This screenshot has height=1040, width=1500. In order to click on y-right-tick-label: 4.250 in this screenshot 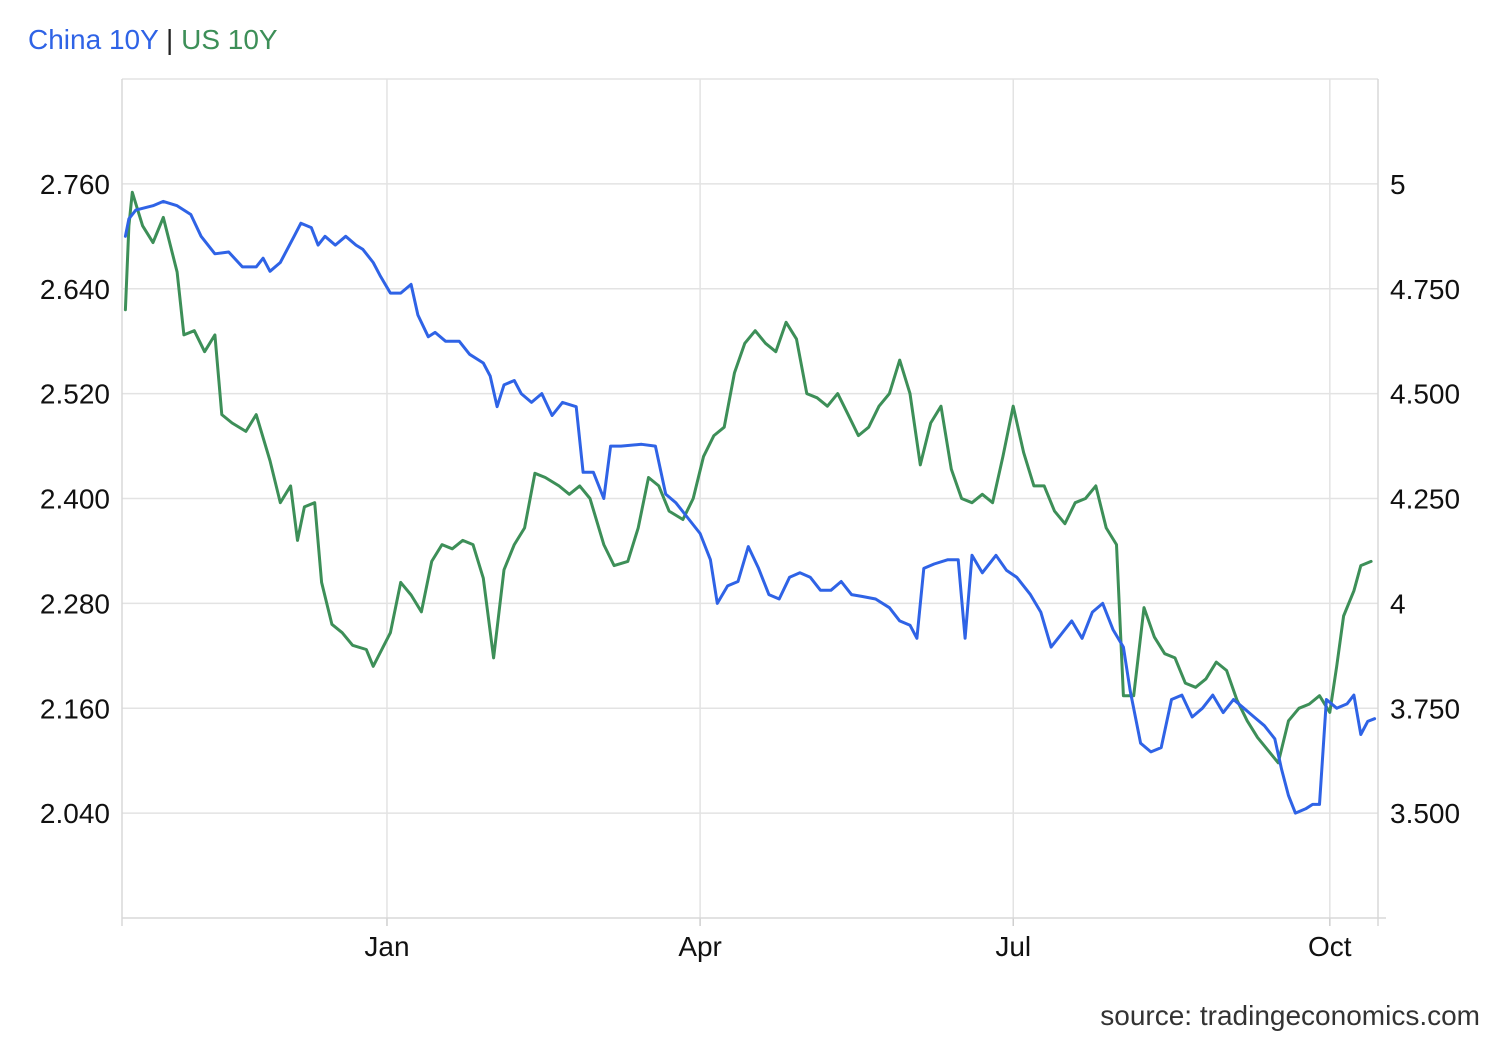, I will do `click(1425, 499)`.